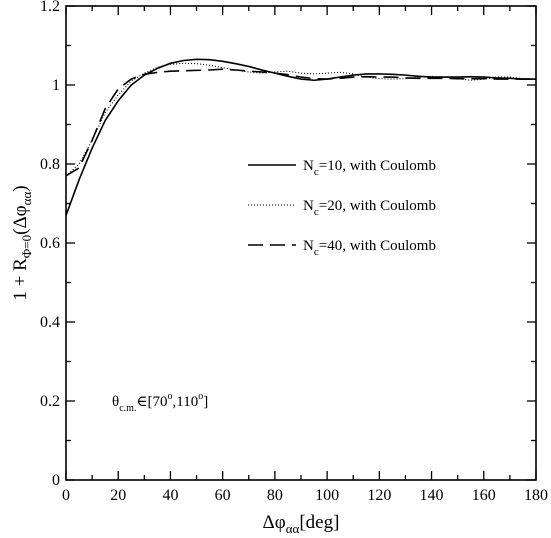  What do you see at coordinates (379, 495) in the screenshot?
I see `x-tick-label: 120` at bounding box center [379, 495].